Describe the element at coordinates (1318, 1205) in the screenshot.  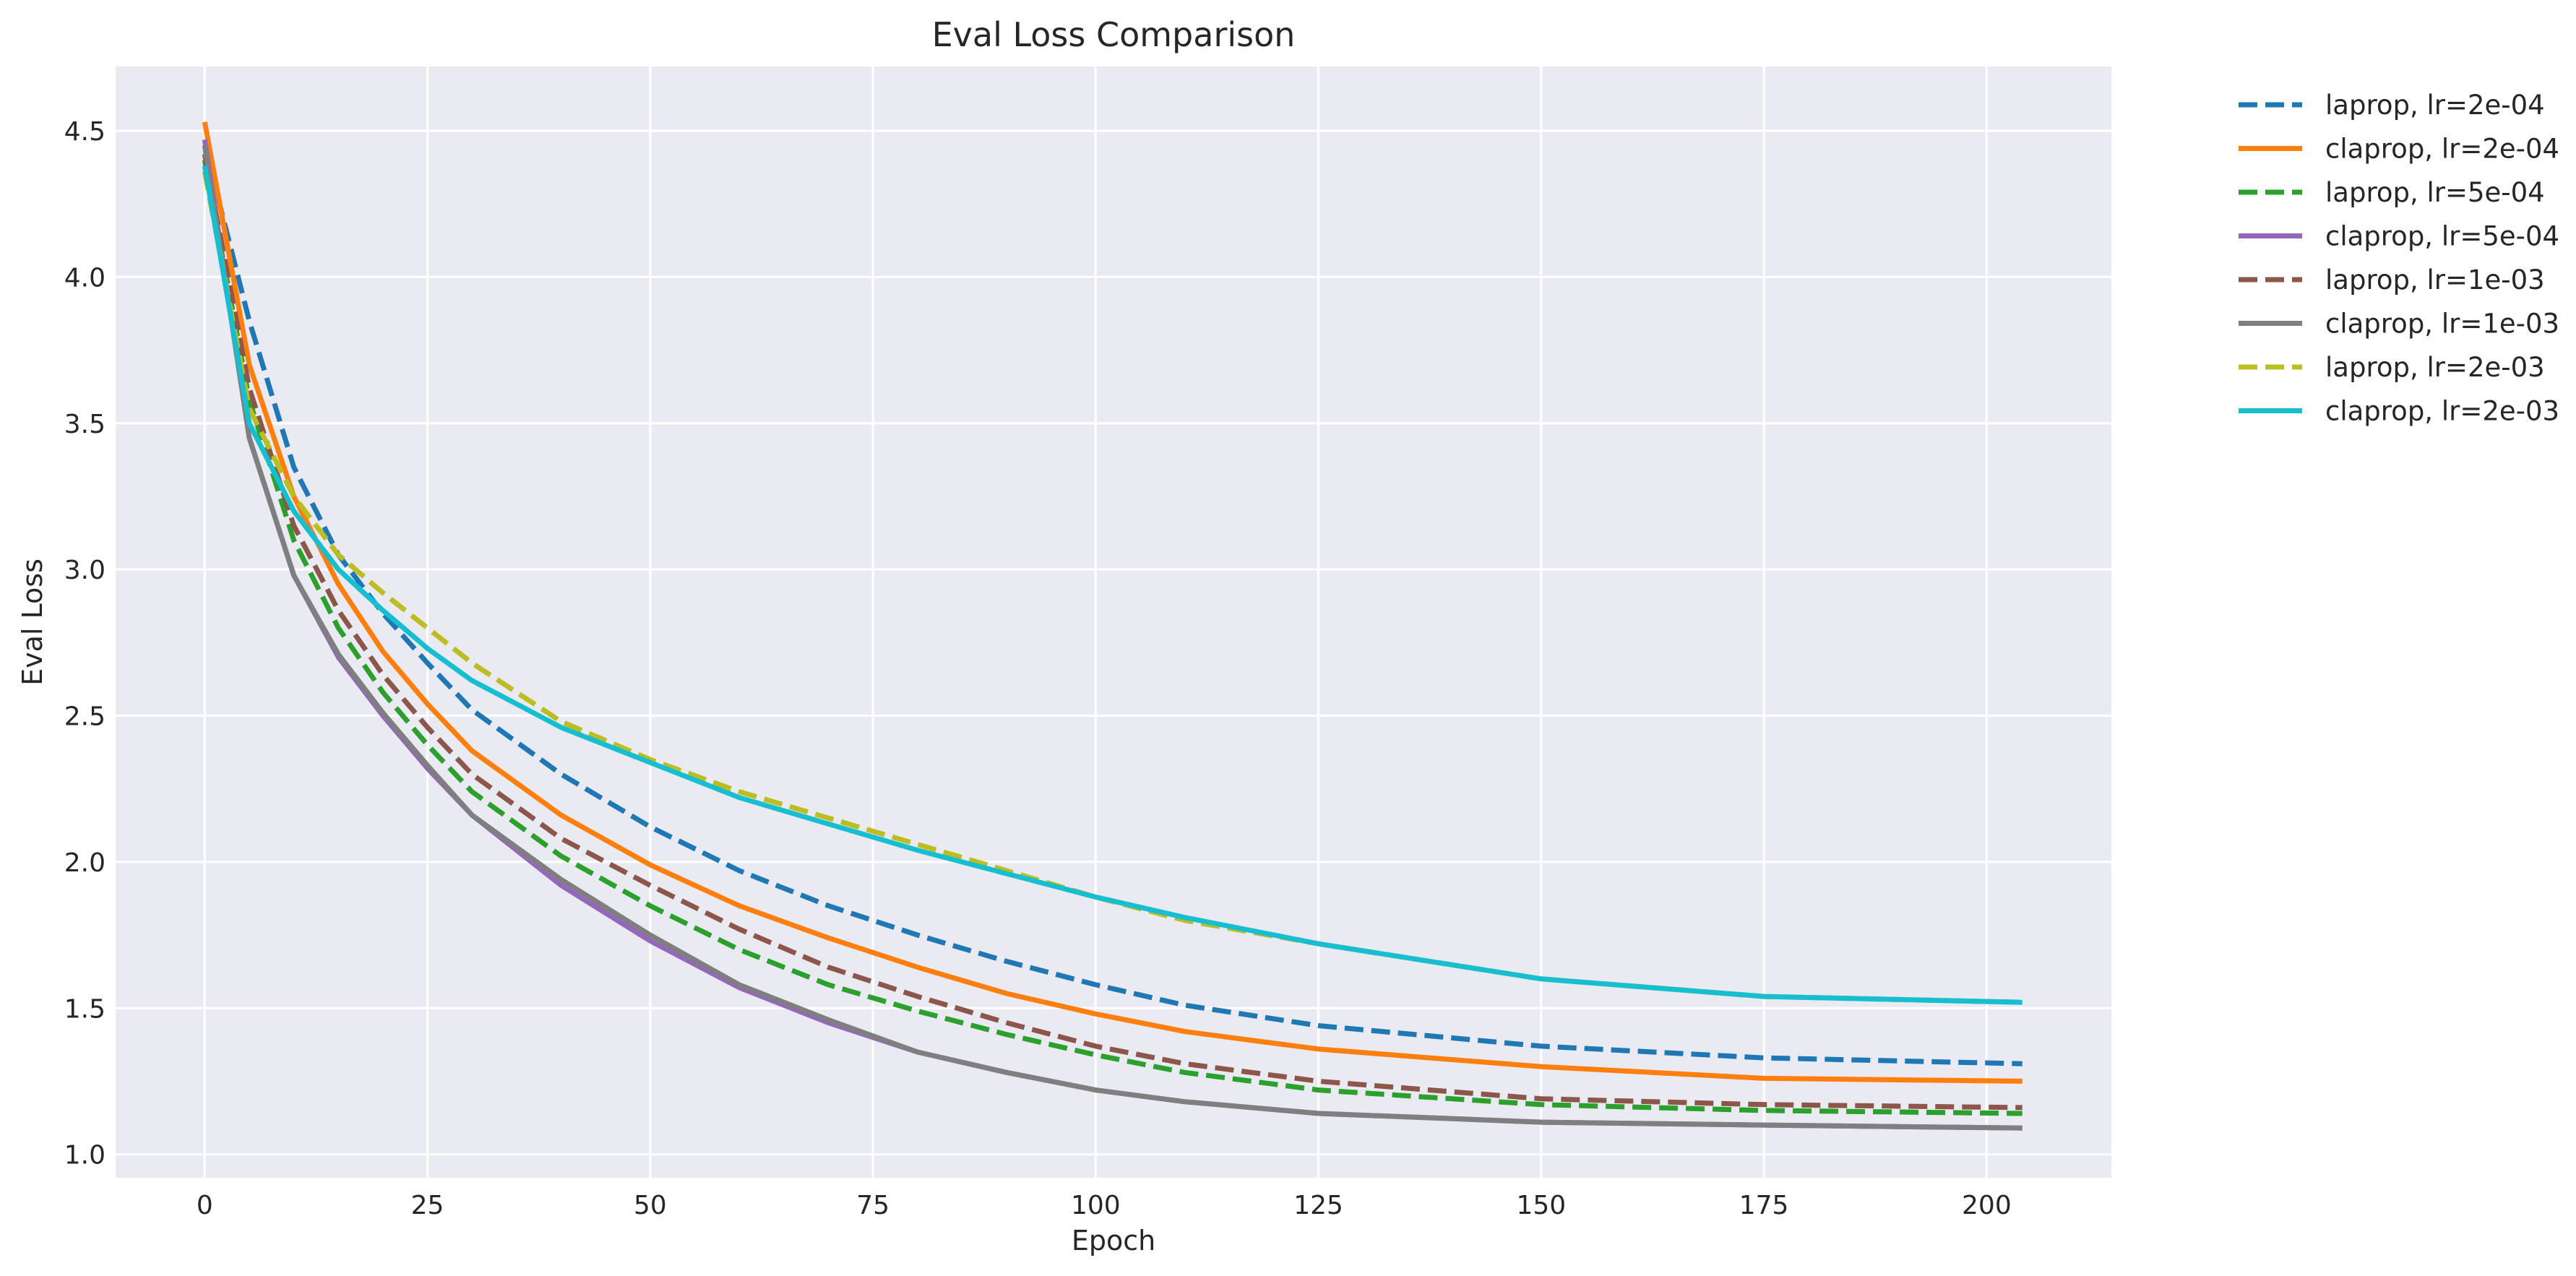
I see `x-tick-label-5: 125` at that location.